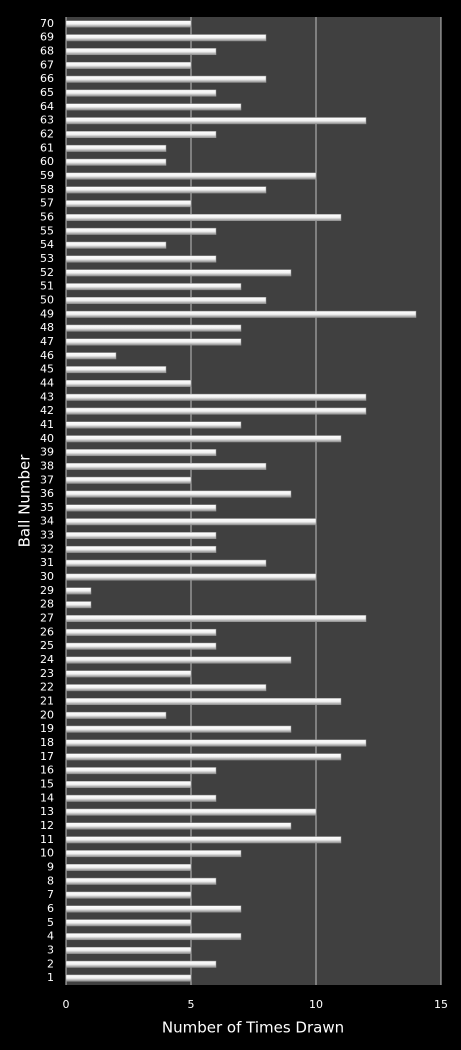 This screenshot has height=1050, width=461. I want to click on x-tick-label: 5, so click(191, 1004).